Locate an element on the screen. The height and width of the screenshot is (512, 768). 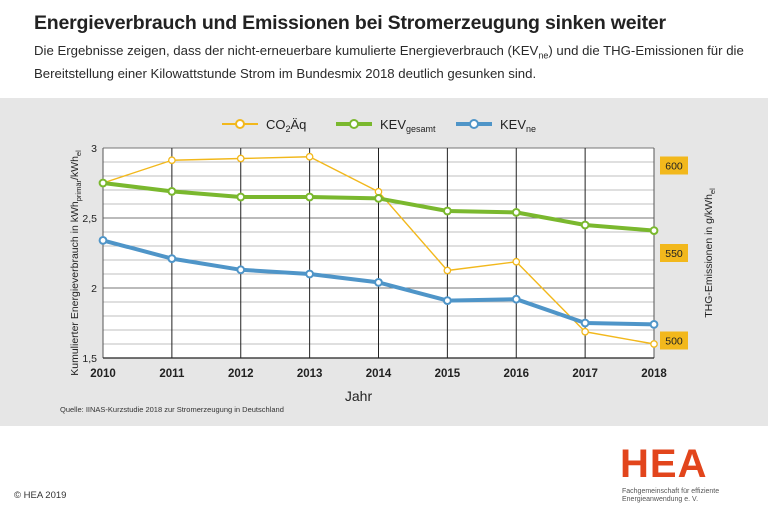
y-axis-label-right: THG-Emissionen in g/kWhel is located at coordinates (710, 253).